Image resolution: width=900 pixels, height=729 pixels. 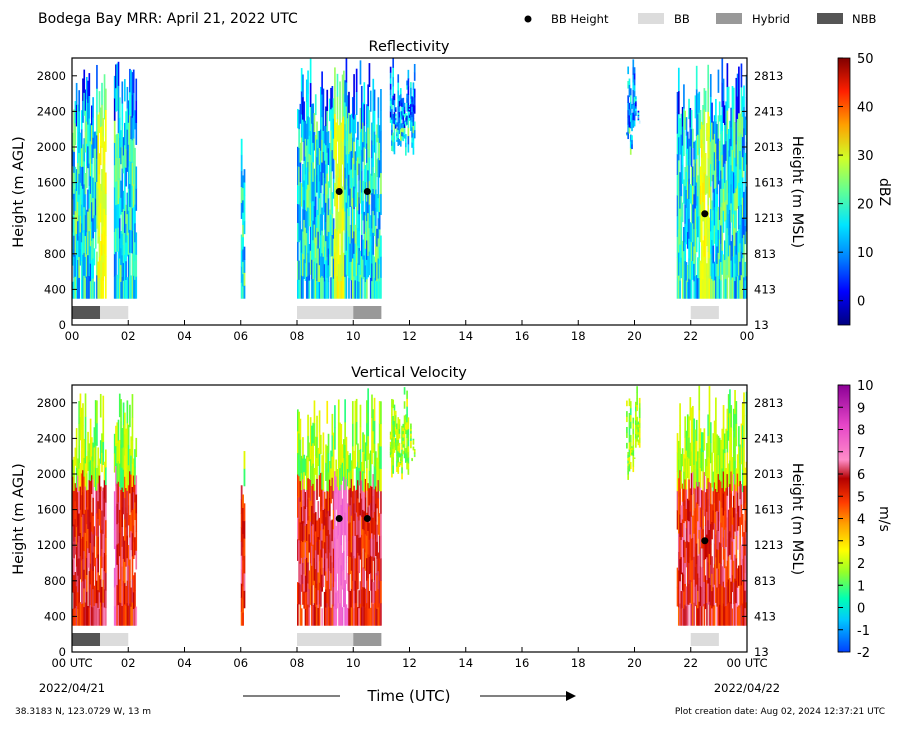 I want to click on colorbar-tick-label: 0, so click(x=861, y=609).